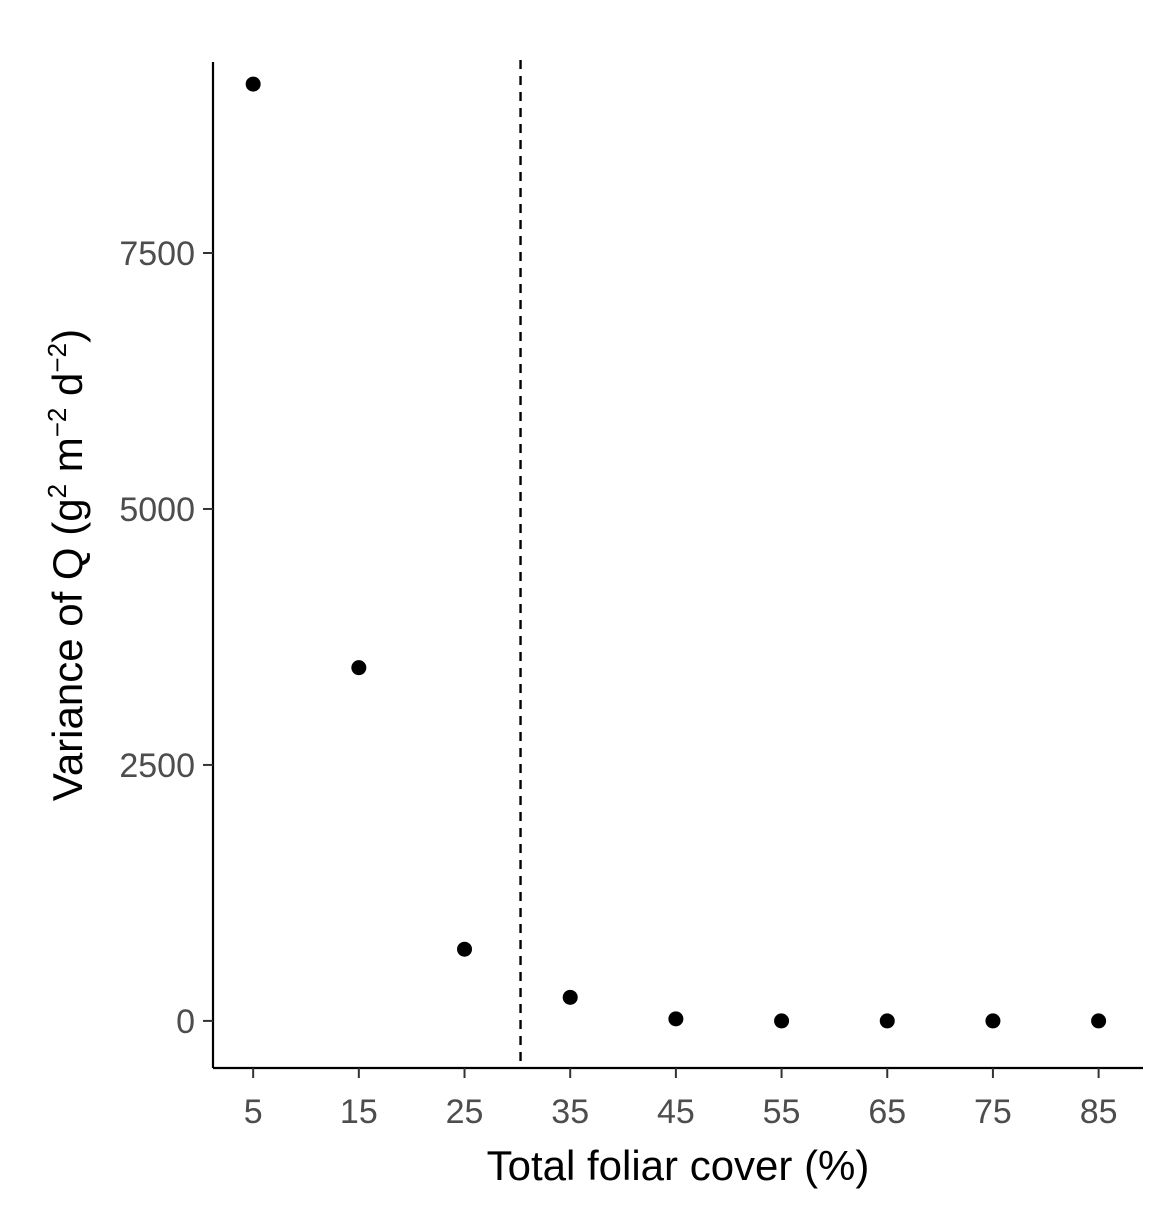 The width and height of the screenshot is (1176, 1209). Describe the element at coordinates (67, 390) in the screenshot. I see `y-axis-title-unit-d: d` at that location.